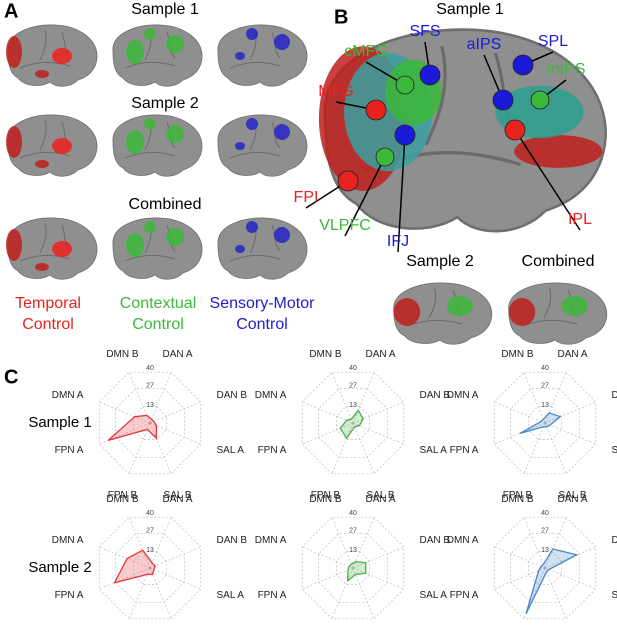 This screenshot has height=641, width=617. I want to click on legend-label: Contextual, so click(158, 303).